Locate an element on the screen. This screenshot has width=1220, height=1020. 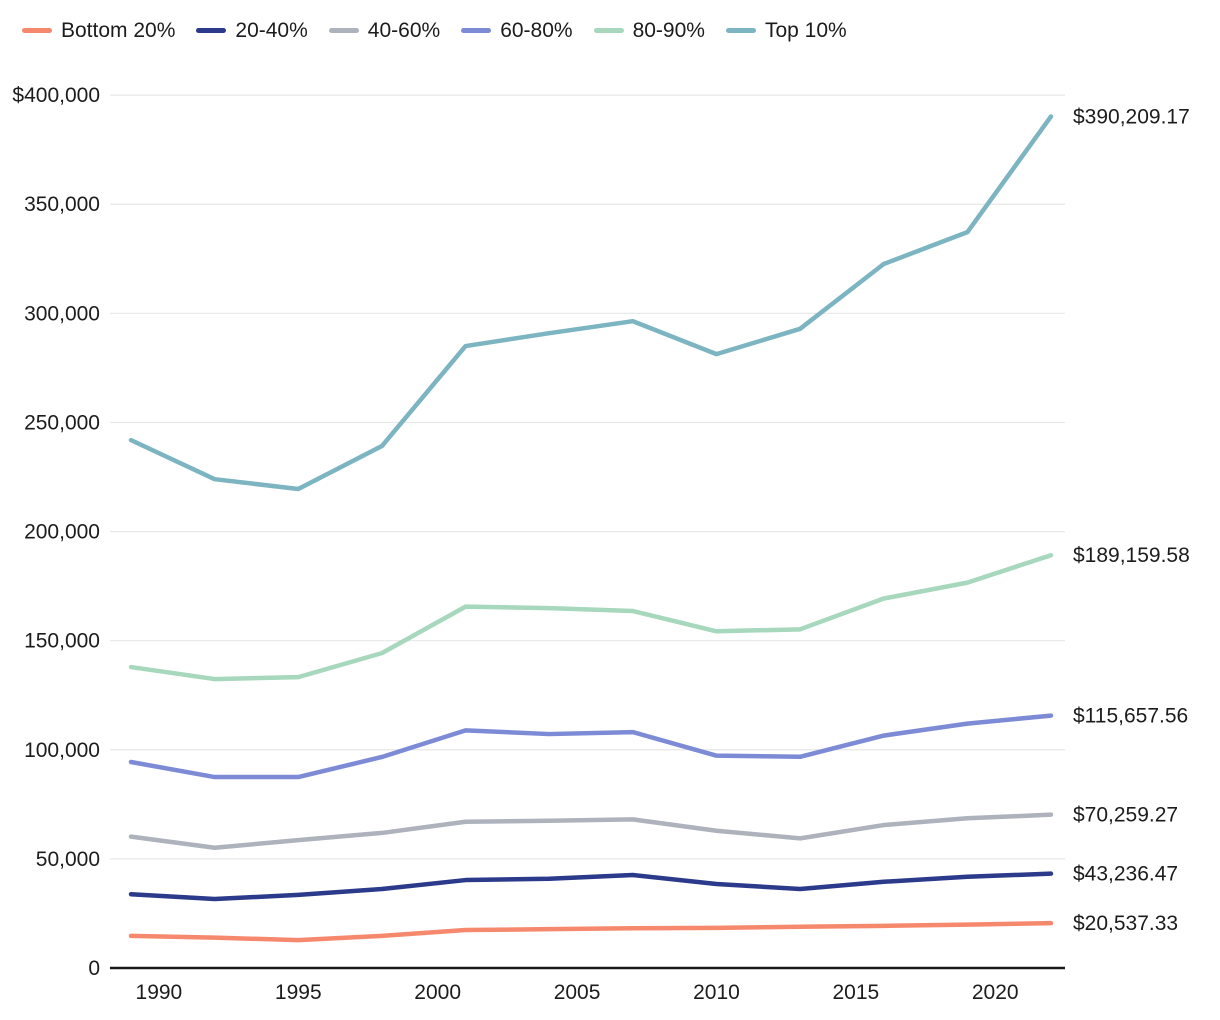
legend-item-80-90: 80-90% is located at coordinates (649, 30).